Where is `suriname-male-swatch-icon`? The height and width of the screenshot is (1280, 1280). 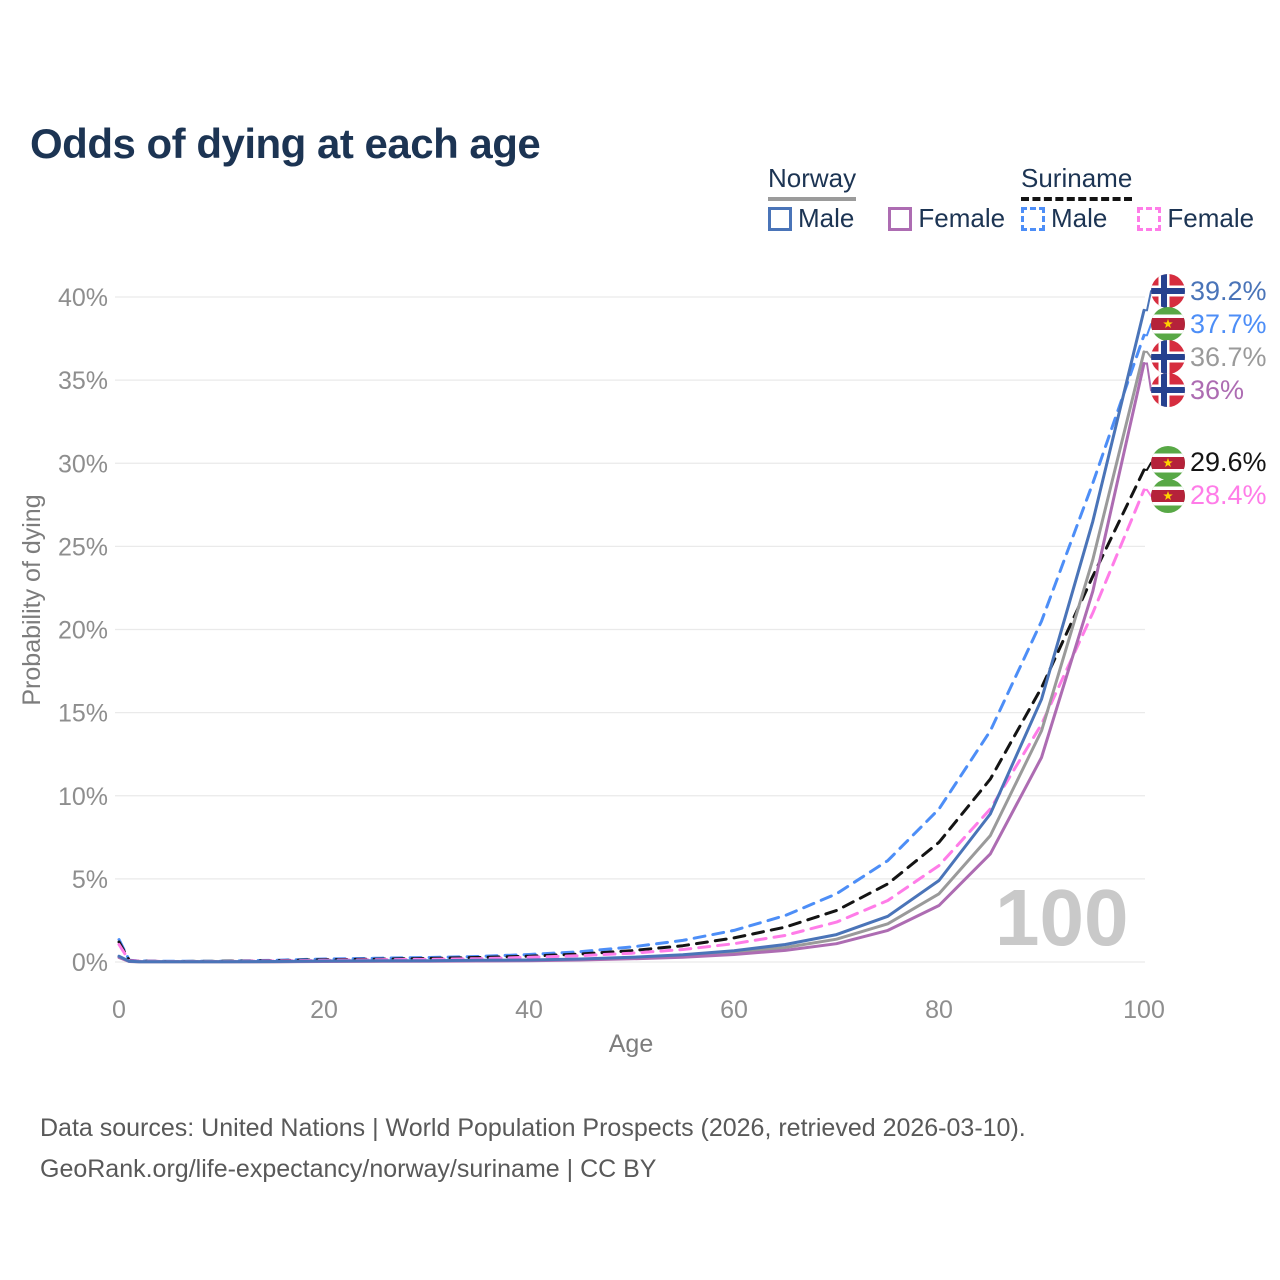 suriname-male-swatch-icon is located at coordinates (1033, 218).